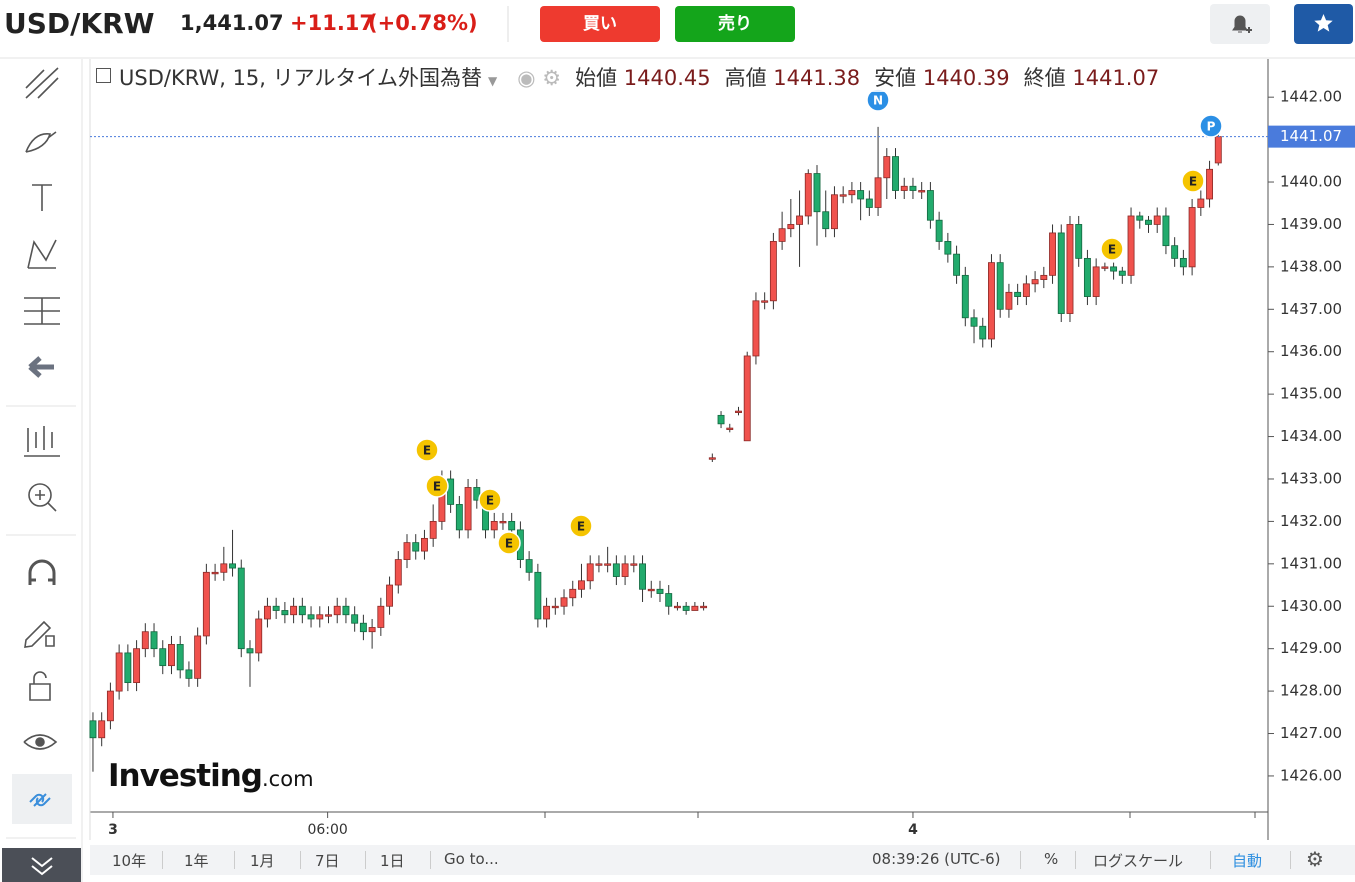 This screenshot has height=882, width=1355. Describe the element at coordinates (1311, 224) in the screenshot. I see `y-tick-label: 1439.00` at that location.